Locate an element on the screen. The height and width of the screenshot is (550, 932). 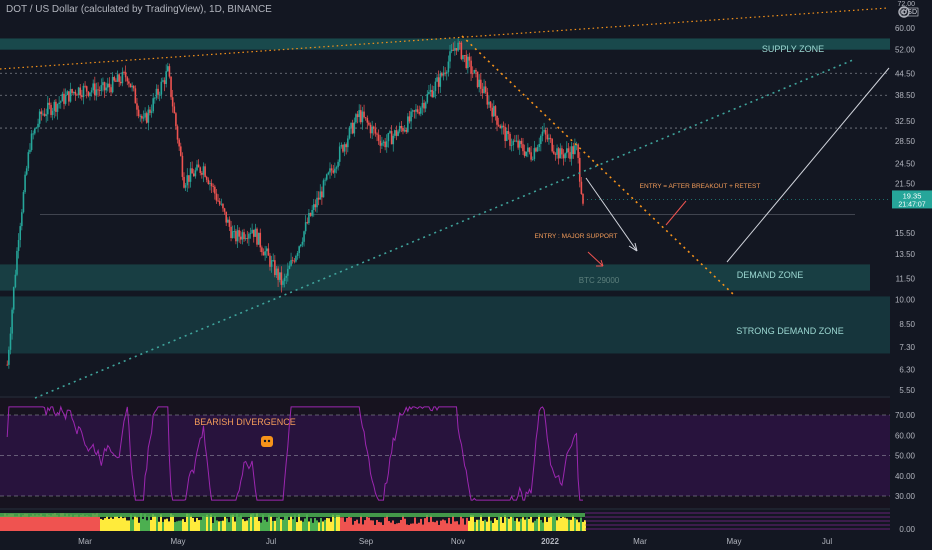
price-tick-label: 11.50 is located at coordinates (906, 278).